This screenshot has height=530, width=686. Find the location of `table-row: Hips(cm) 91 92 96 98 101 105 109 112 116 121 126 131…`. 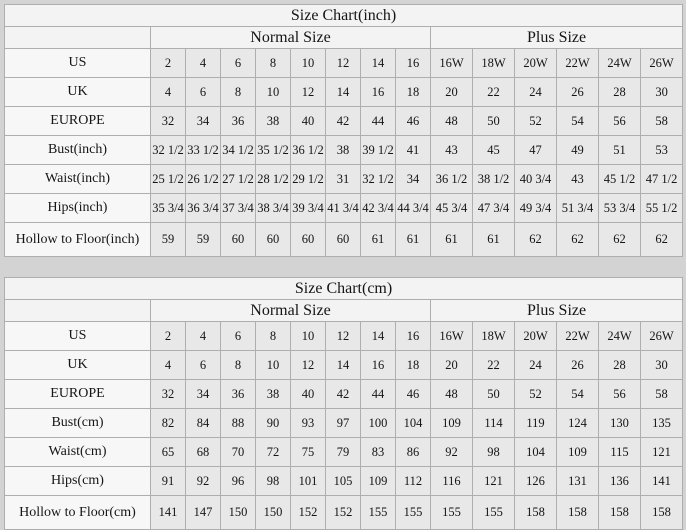

table-row: Hips(cm) 91 92 96 98 101 105 109 112 116 121 126 131… is located at coordinates (344, 481).